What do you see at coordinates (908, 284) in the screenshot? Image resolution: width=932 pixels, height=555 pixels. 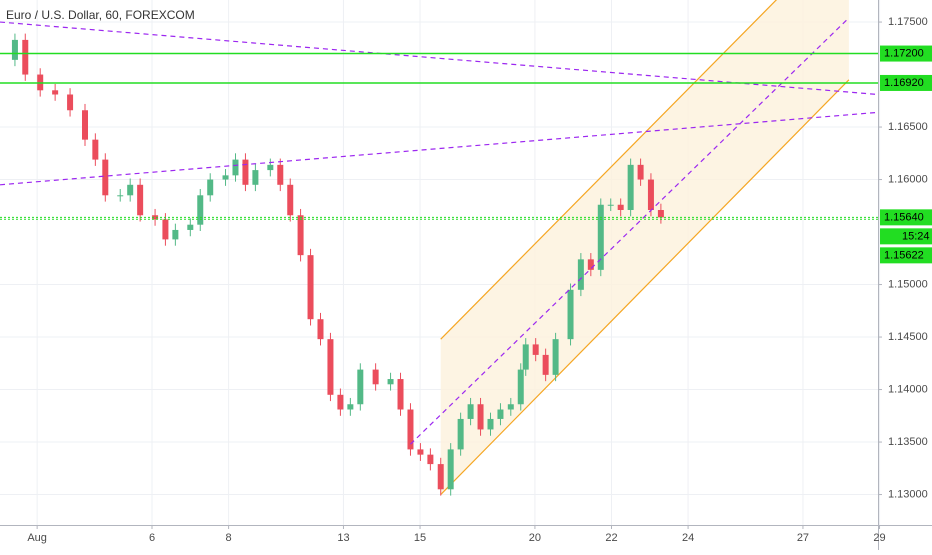 I see `y-tick-label: 1.15000` at bounding box center [908, 284].